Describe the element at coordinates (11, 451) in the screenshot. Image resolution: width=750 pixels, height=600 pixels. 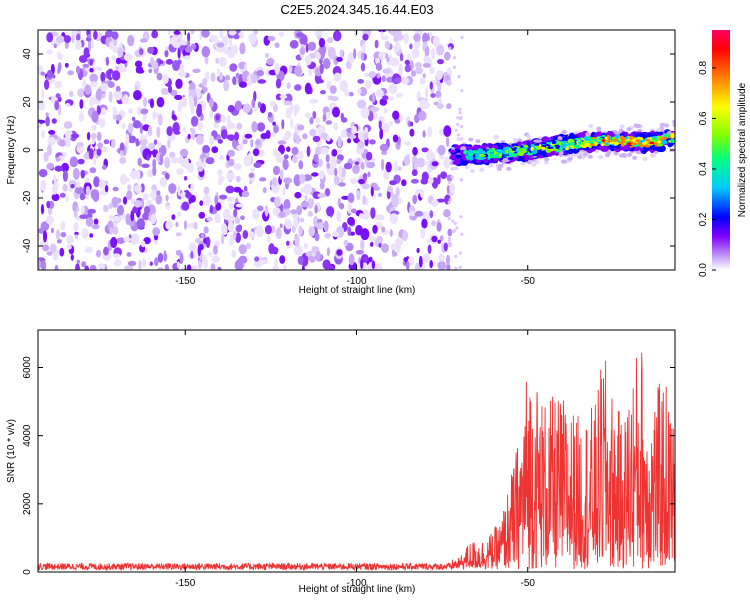
I see `snr-y-label: SNR (10 * v/v)` at that location.